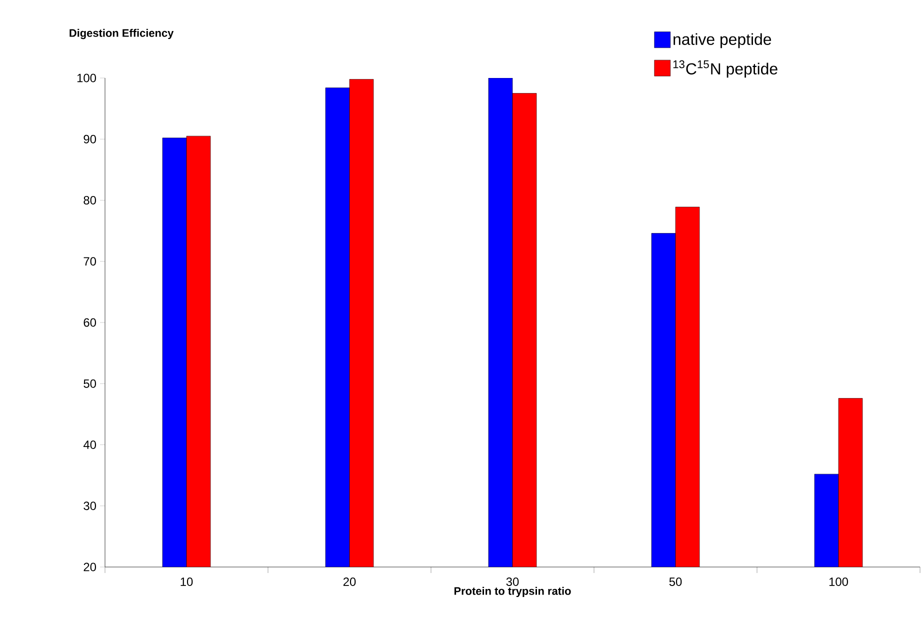 The height and width of the screenshot is (628, 921). I want to click on x-axis-title: Protein to trypsin ratio, so click(512, 592).